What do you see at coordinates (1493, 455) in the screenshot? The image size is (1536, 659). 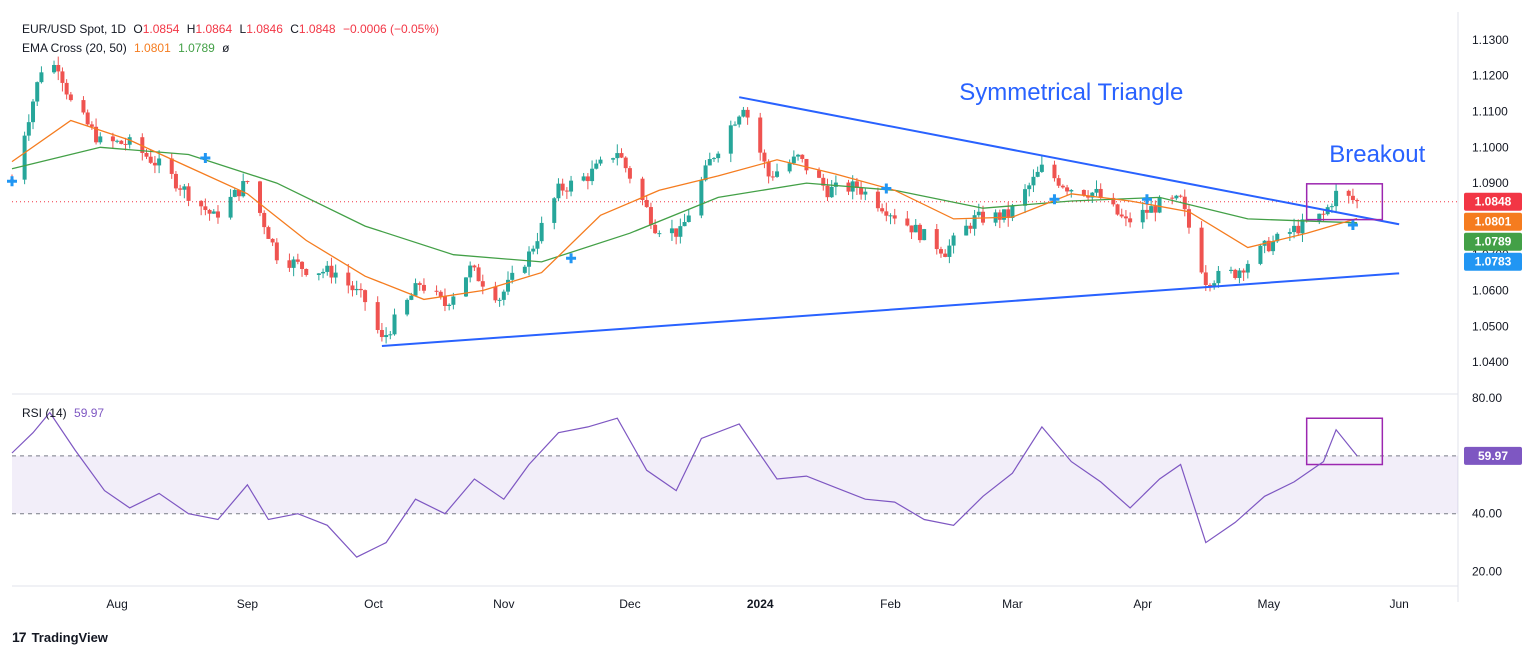 I see `rsi-tag` at bounding box center [1493, 455].